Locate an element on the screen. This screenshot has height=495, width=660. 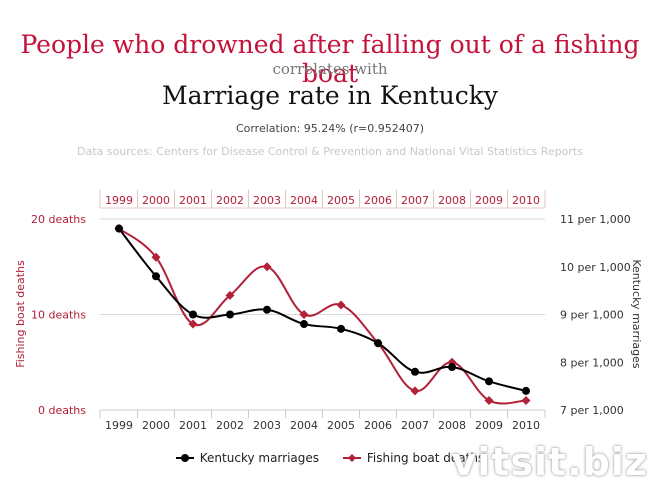
left-axis-title: Fishing boat deaths is located at coordinates (20, 314).